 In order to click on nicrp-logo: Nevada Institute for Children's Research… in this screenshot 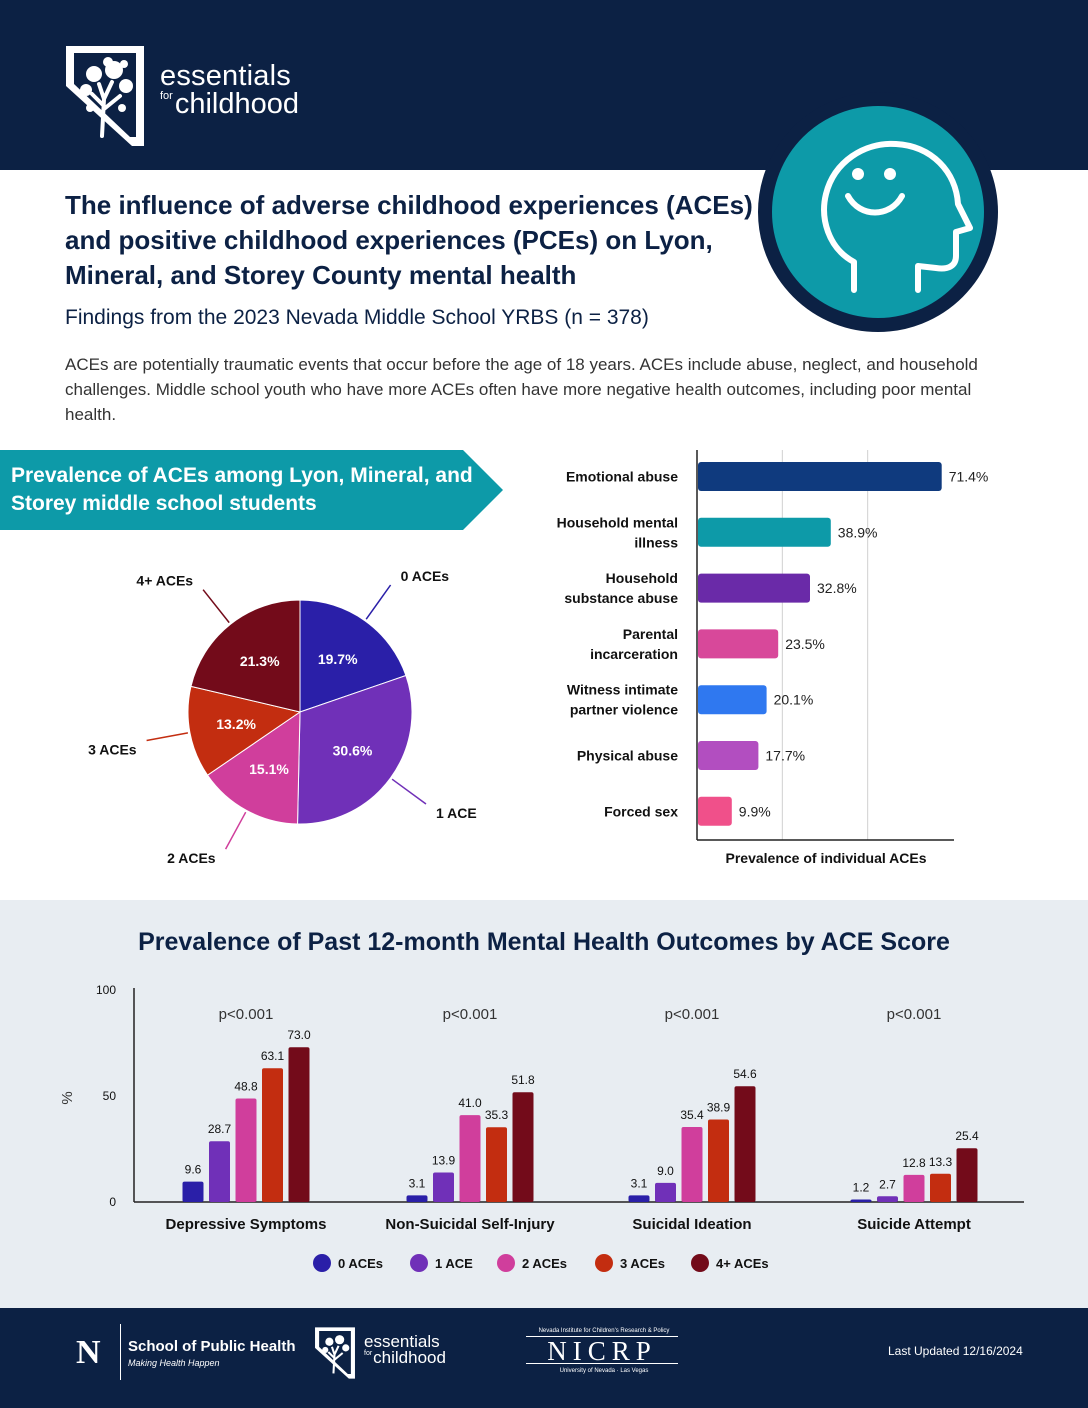, I will do `click(604, 1353)`.